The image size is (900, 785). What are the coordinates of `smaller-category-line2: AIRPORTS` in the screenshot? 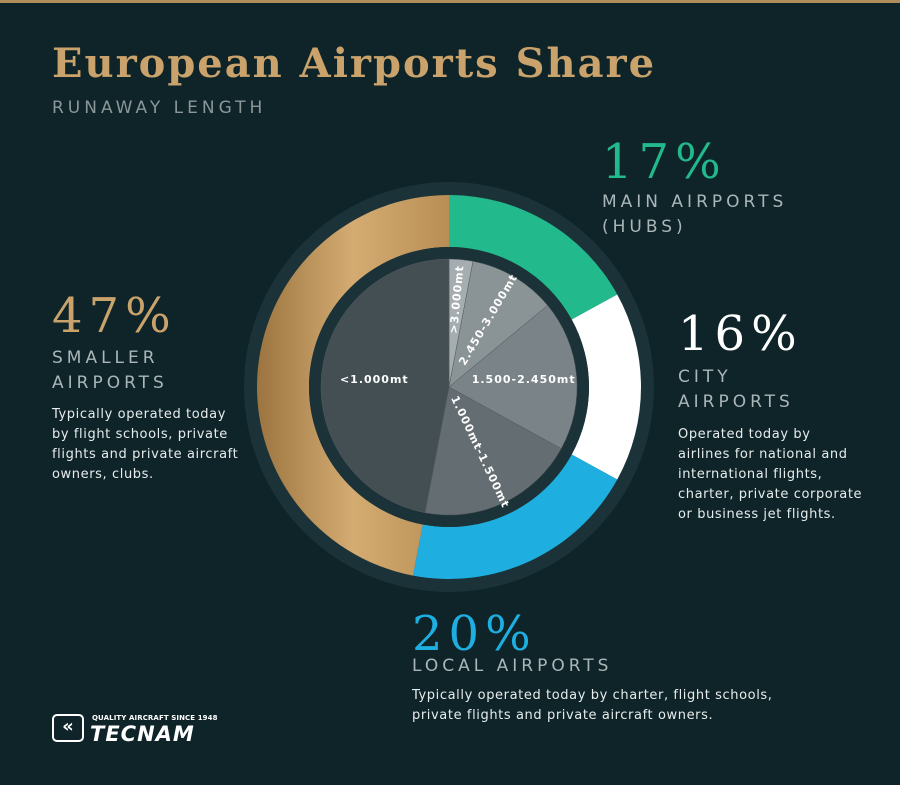 It's located at (110, 383).